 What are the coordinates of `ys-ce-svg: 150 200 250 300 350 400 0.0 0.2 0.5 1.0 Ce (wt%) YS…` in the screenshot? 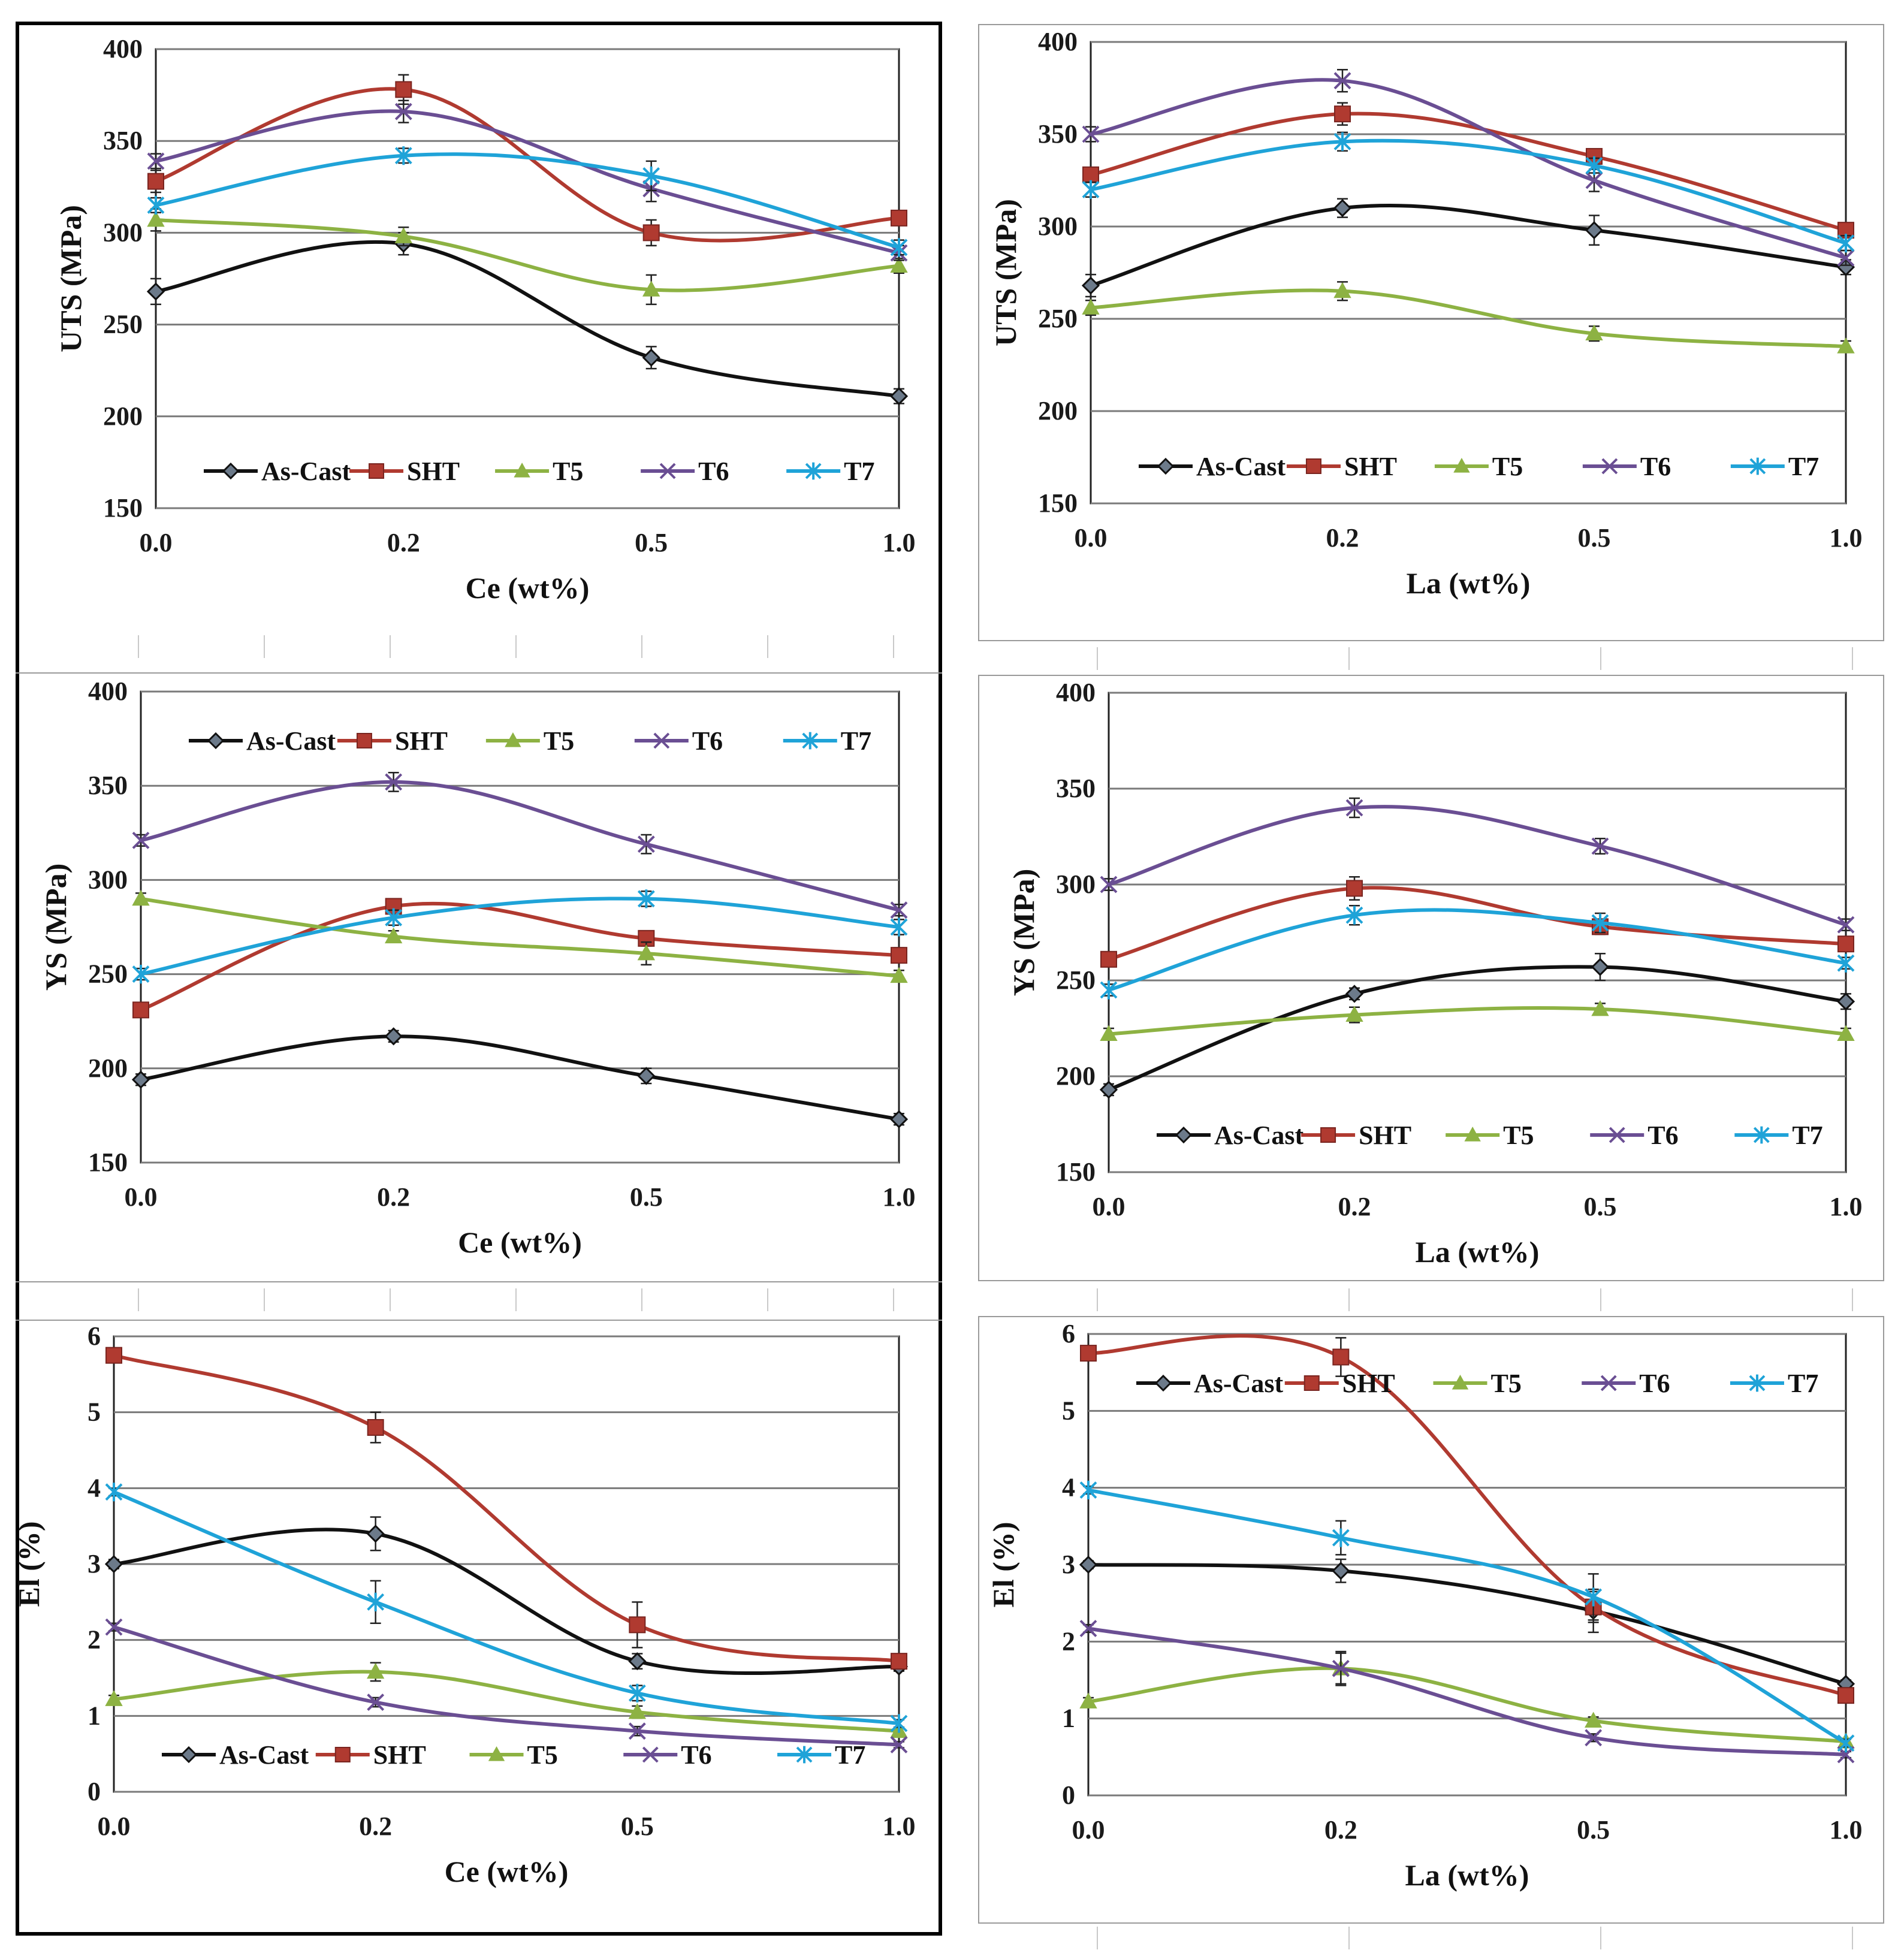 It's located at (477, 968).